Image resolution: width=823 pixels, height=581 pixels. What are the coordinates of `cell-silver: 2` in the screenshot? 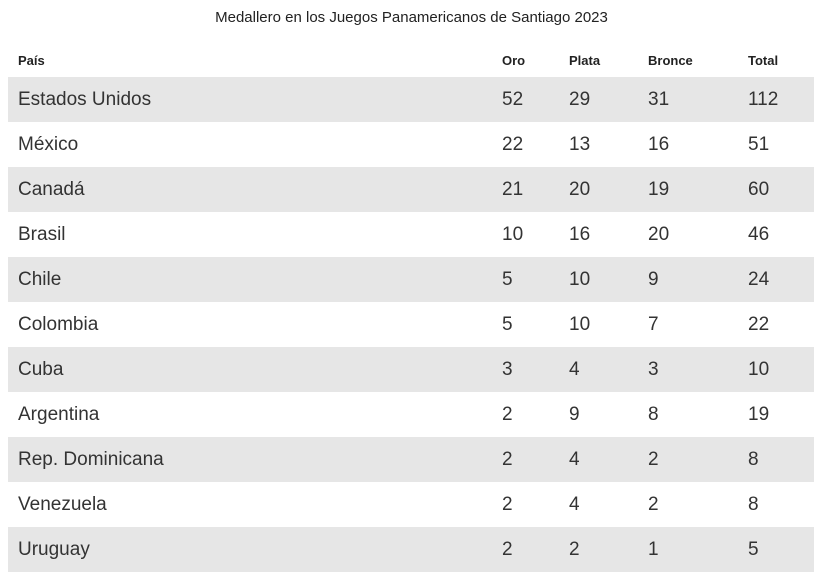 It's located at (574, 549).